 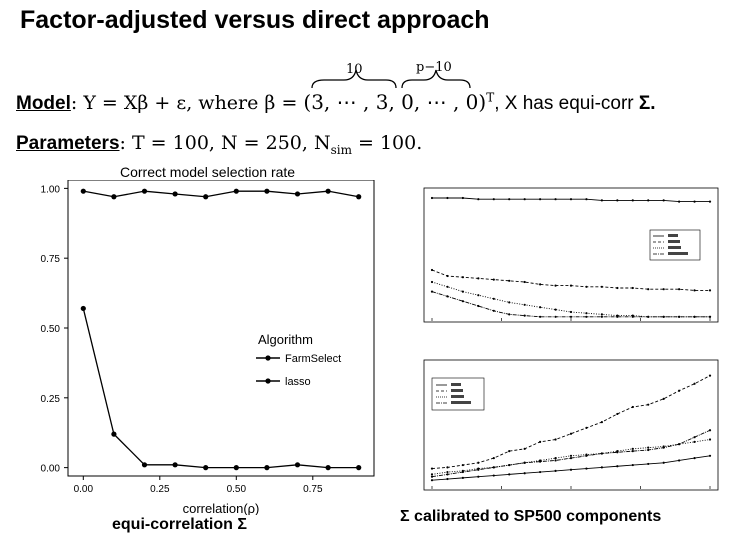 What do you see at coordinates (51, 259) in the screenshot?
I see `y-tick-label: 0.75` at bounding box center [51, 259].